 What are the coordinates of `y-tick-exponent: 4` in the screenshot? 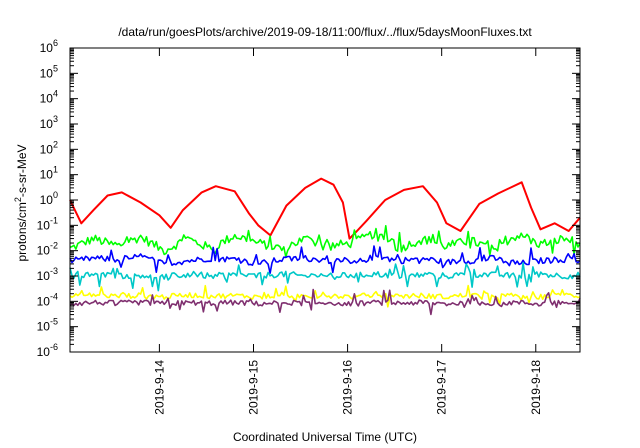 It's located at (55, 94).